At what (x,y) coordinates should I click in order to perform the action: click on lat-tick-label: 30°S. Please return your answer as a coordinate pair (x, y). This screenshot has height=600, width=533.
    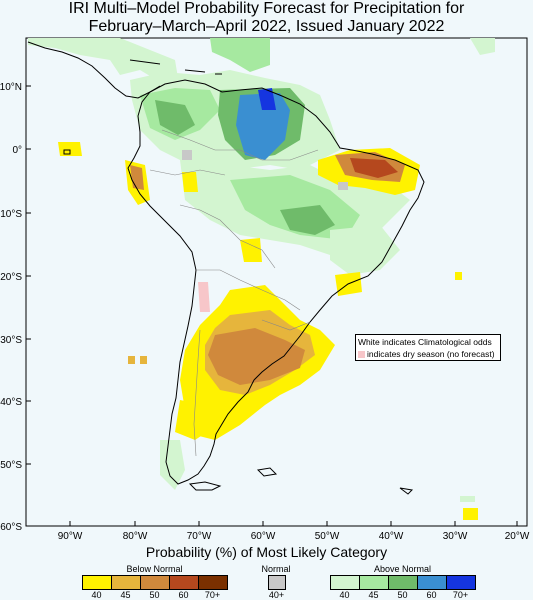
    Looking at the image, I should click on (11, 340).